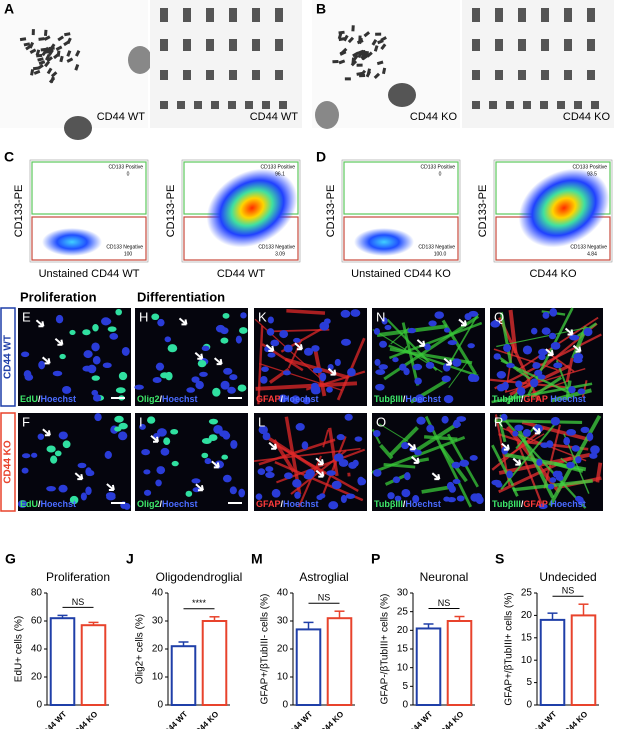 This screenshot has width=617, height=729. Describe the element at coordinates (483, 211) in the screenshot. I see `y-axis-label: CD133-PE` at that location.